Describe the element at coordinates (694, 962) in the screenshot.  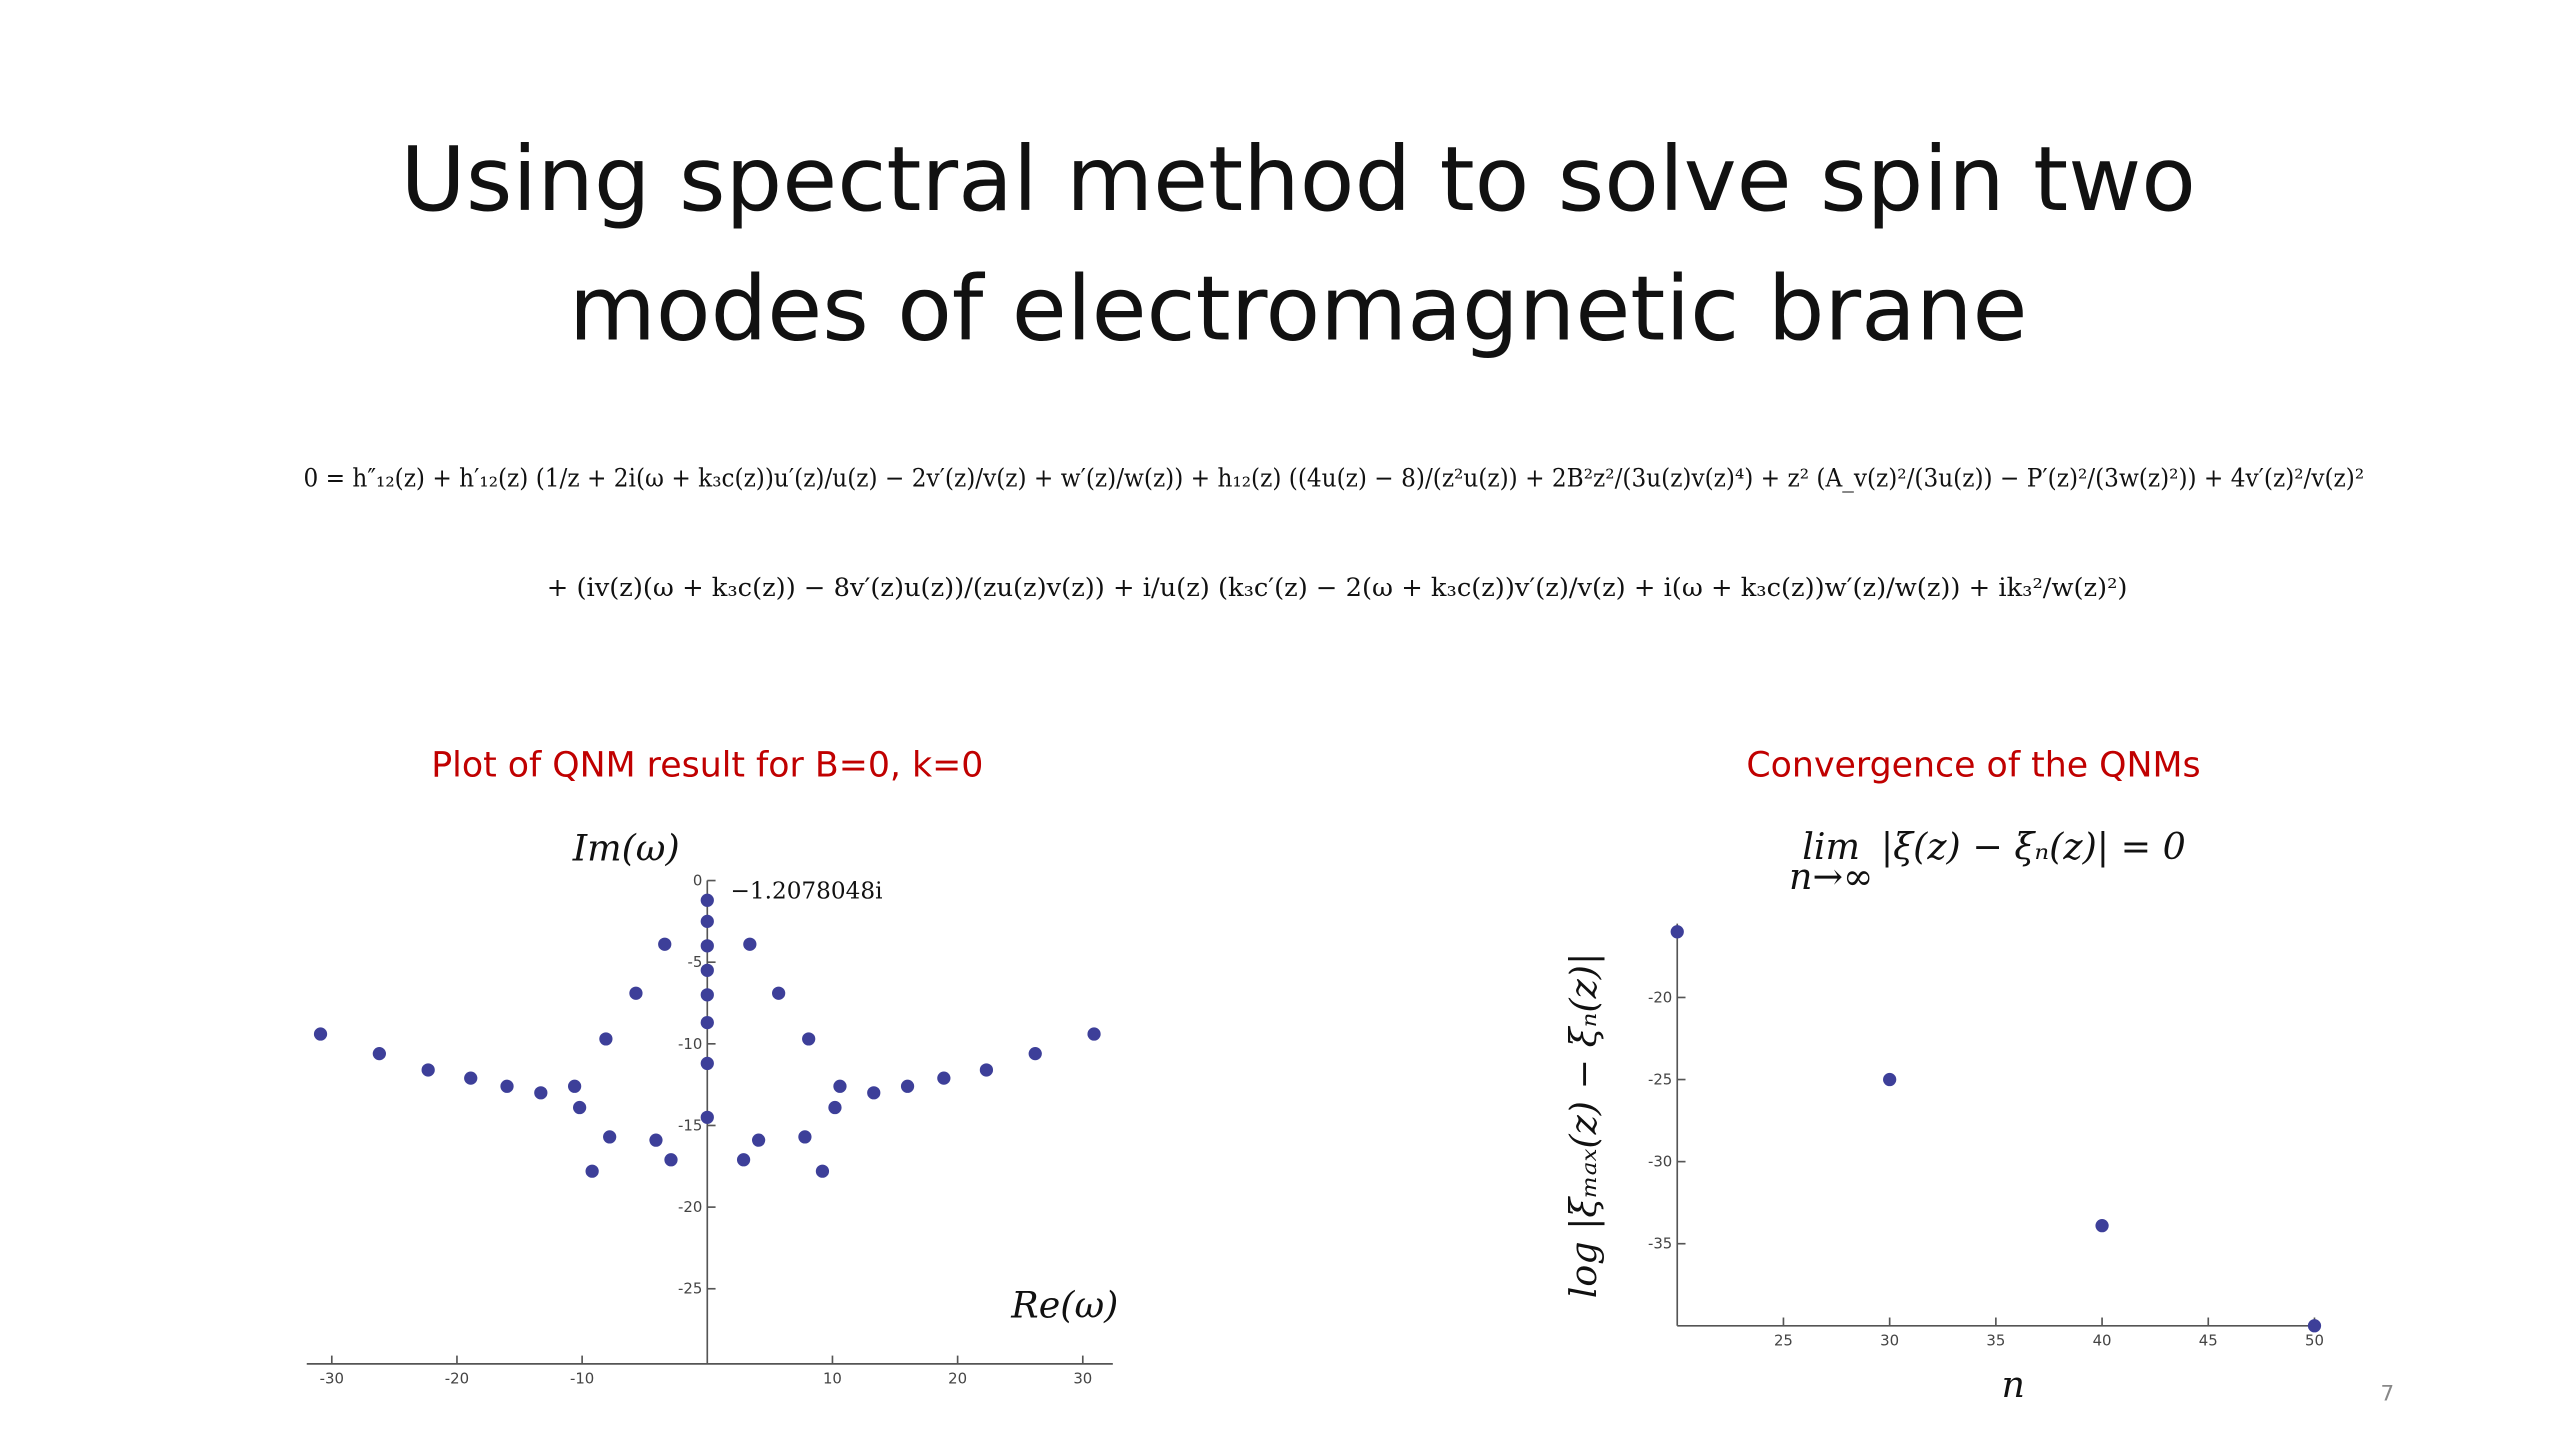
I see `y-tick-label: -5` at that location.